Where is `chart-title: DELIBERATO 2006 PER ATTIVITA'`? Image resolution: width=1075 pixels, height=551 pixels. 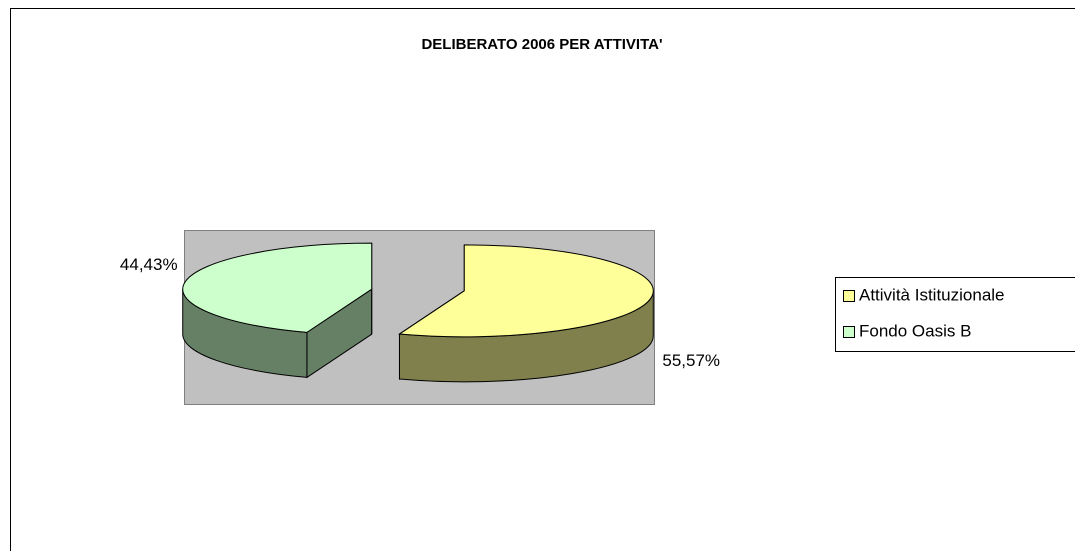 chart-title: DELIBERATO 2006 PER ATTIVITA' is located at coordinates (541, 44).